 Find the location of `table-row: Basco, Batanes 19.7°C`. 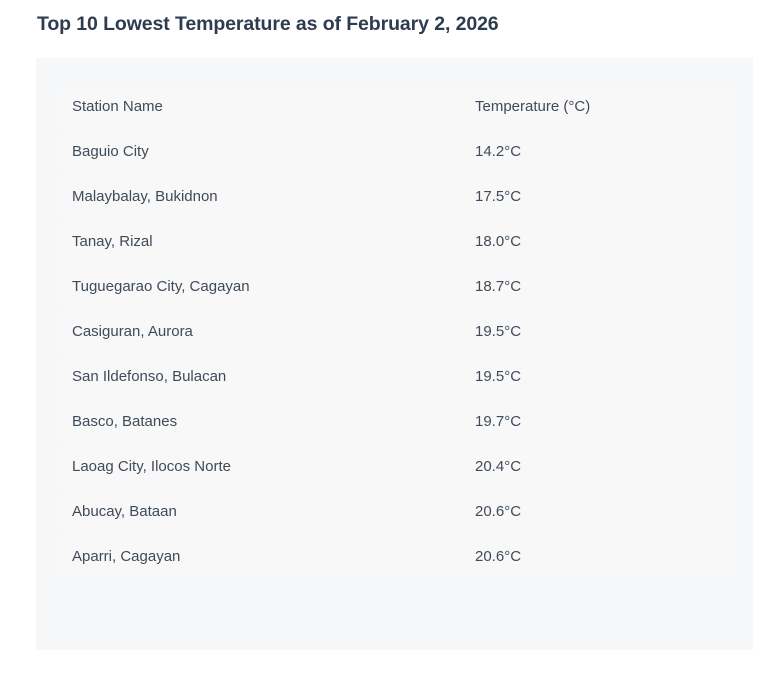

table-row: Basco, Batanes 19.7°C is located at coordinates (399, 422).